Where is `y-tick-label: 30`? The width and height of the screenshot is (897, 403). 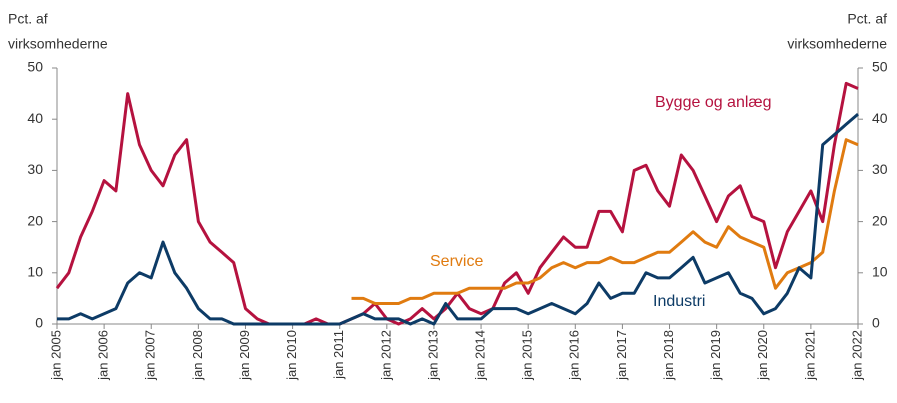 y-tick-label: 30 is located at coordinates (35, 169).